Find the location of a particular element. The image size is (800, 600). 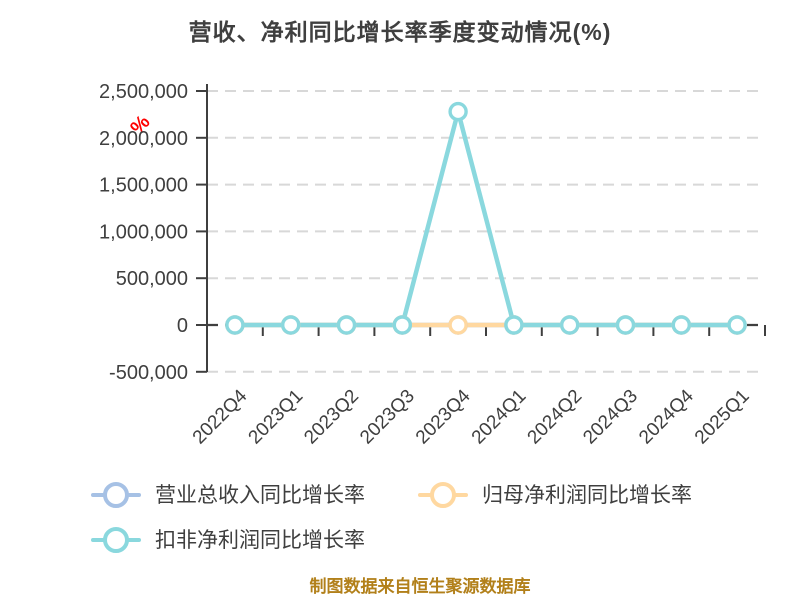

data-point-marker-s2-2024Q3 is located at coordinates (625, 325).